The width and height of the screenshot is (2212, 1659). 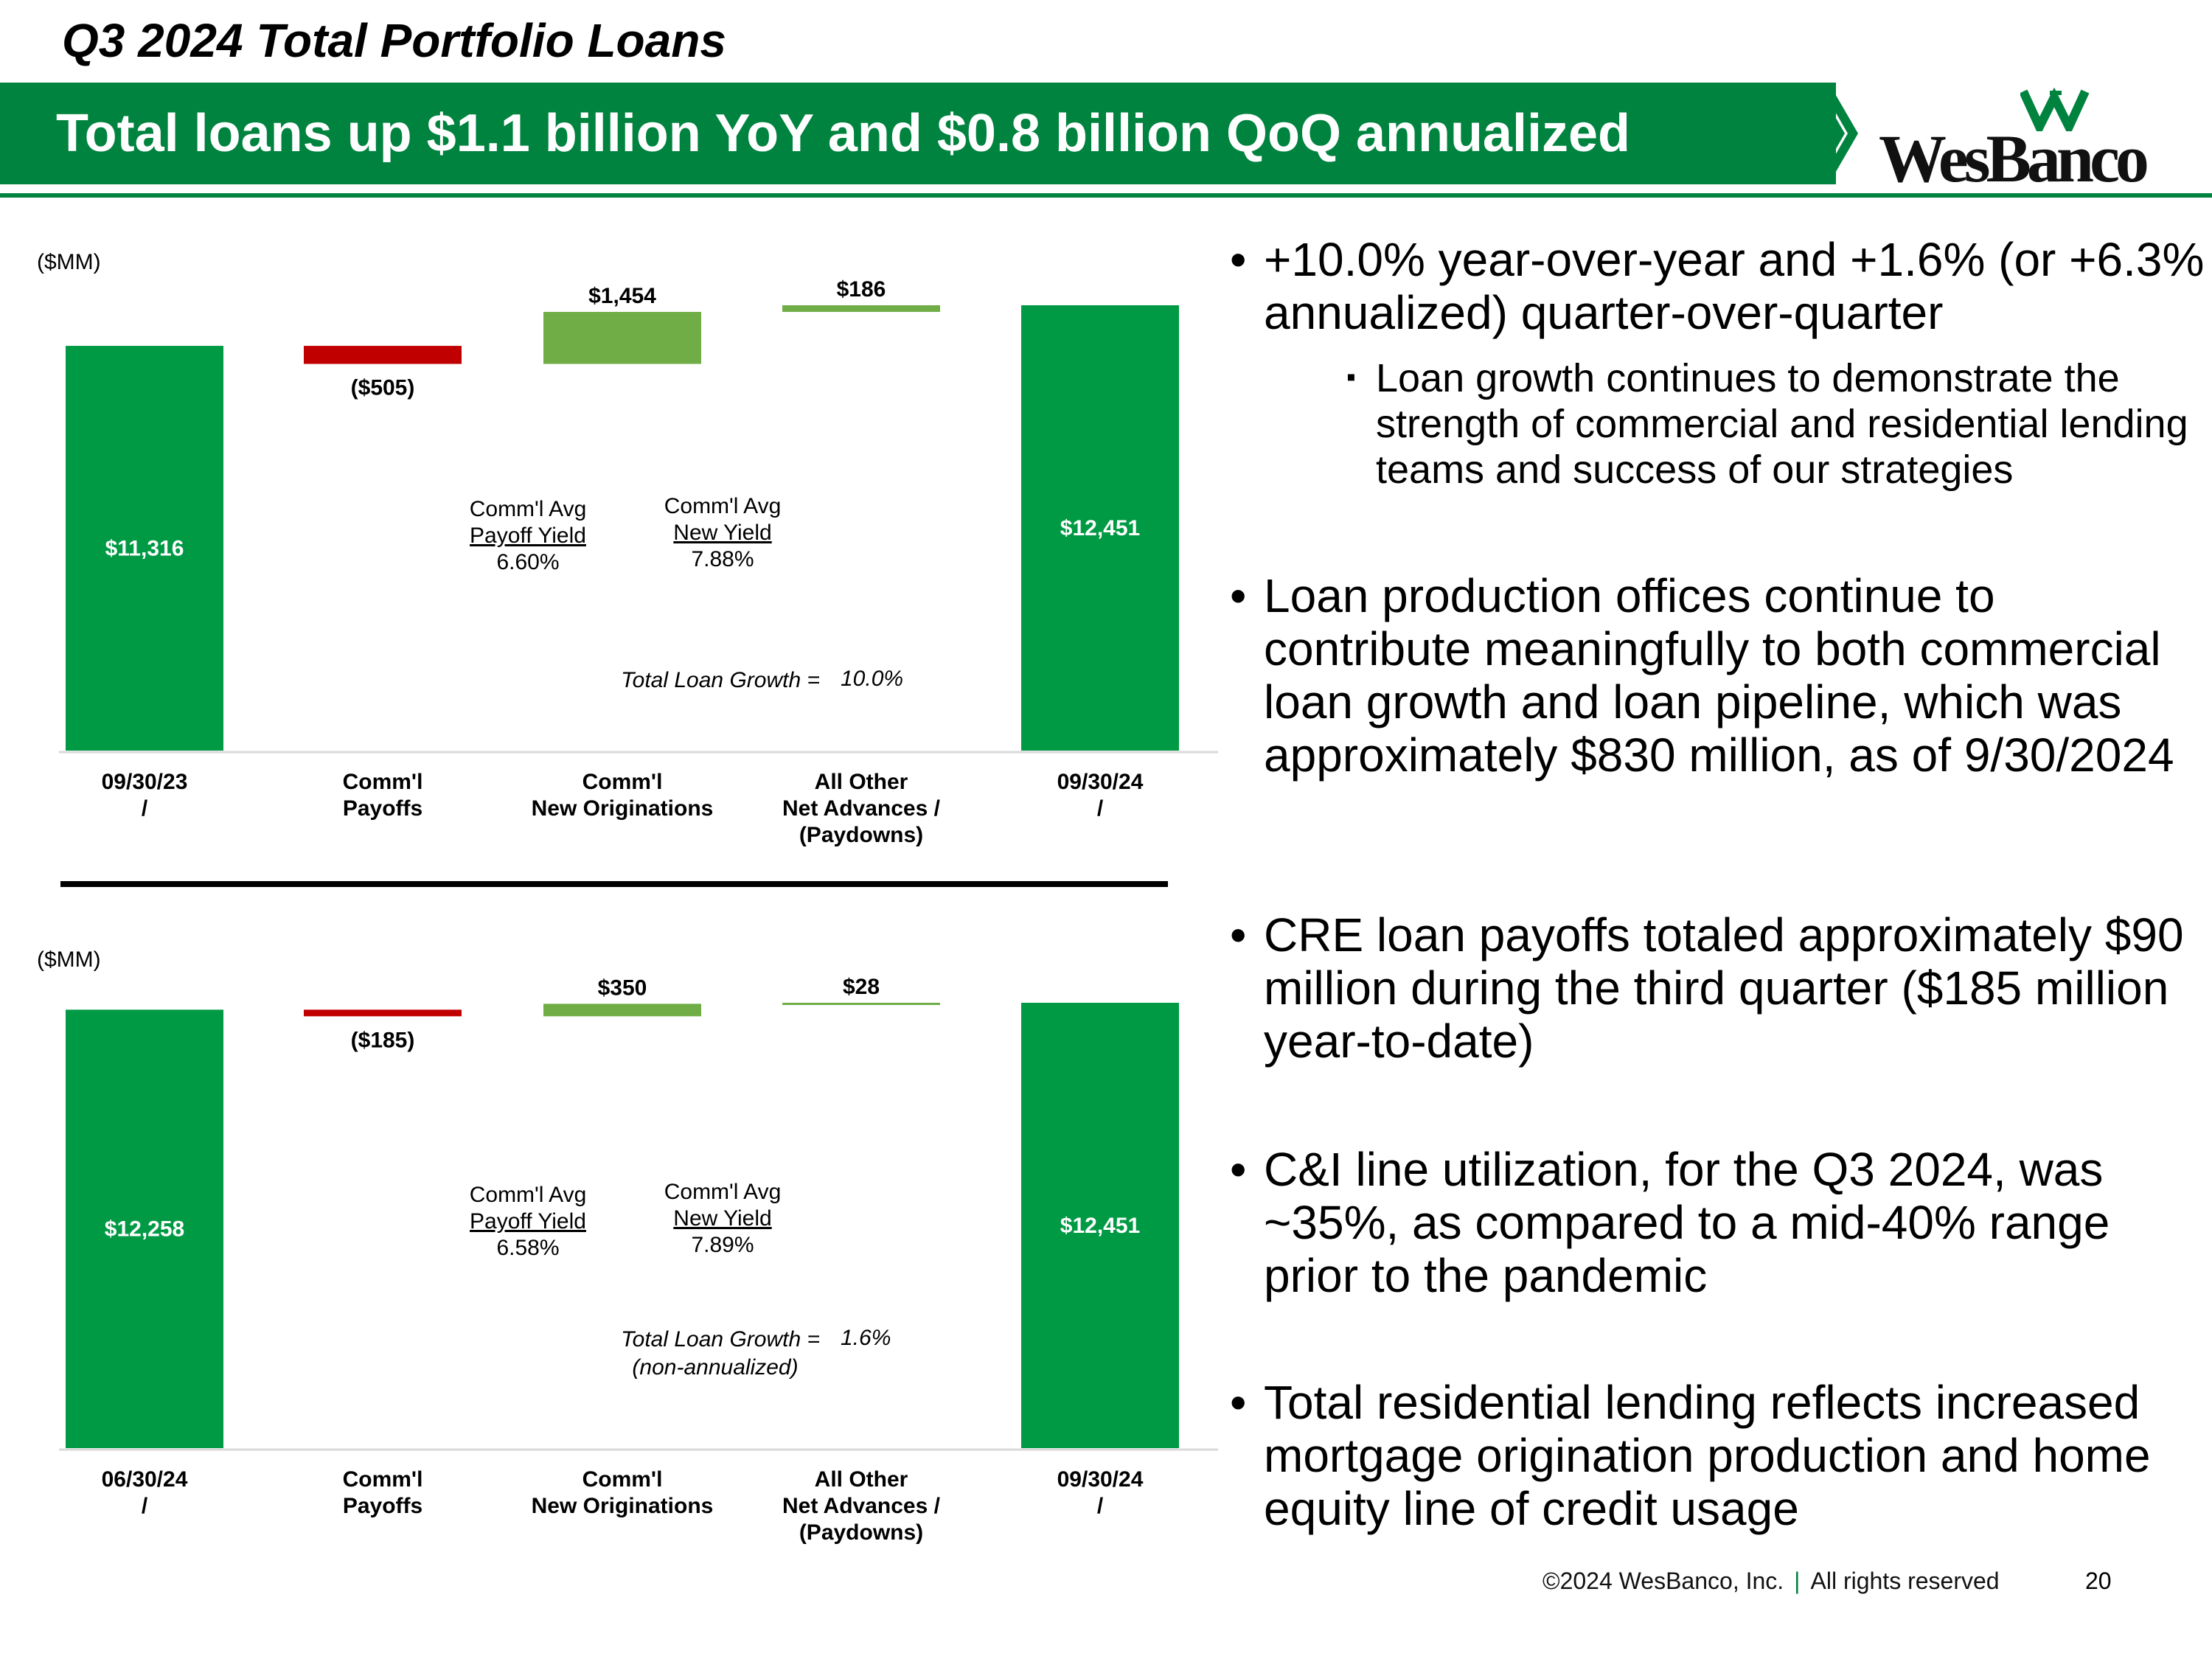 I want to click on growth-value: 1.6%, so click(x=866, y=1338).